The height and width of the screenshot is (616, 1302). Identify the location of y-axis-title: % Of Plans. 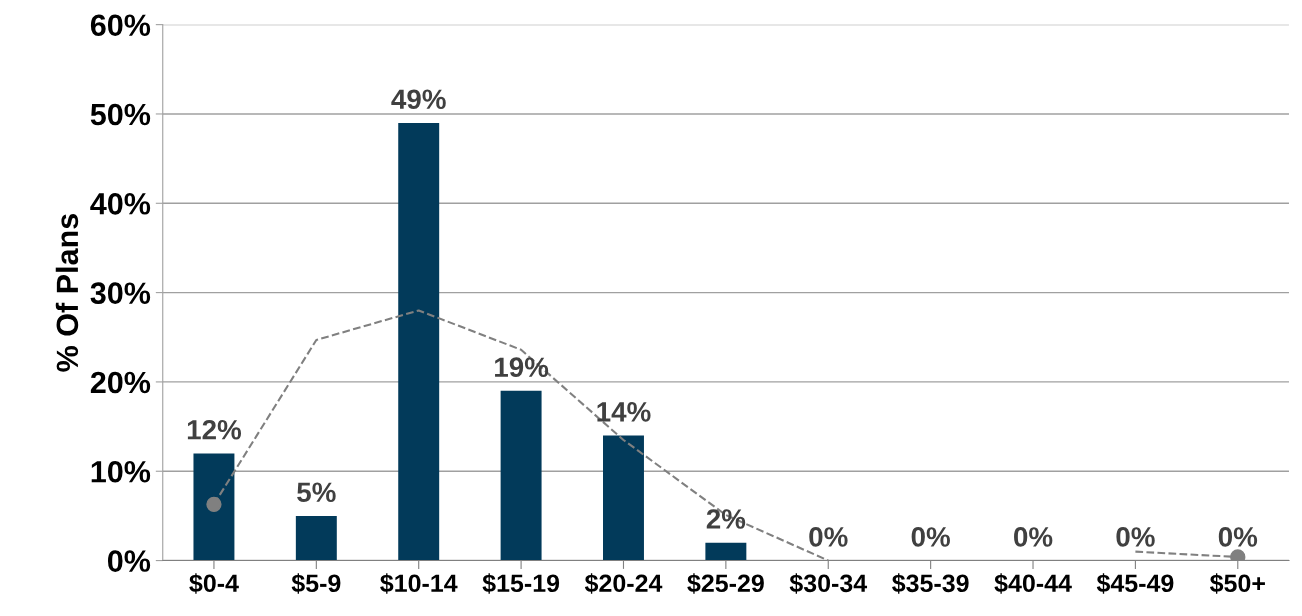
(67, 293).